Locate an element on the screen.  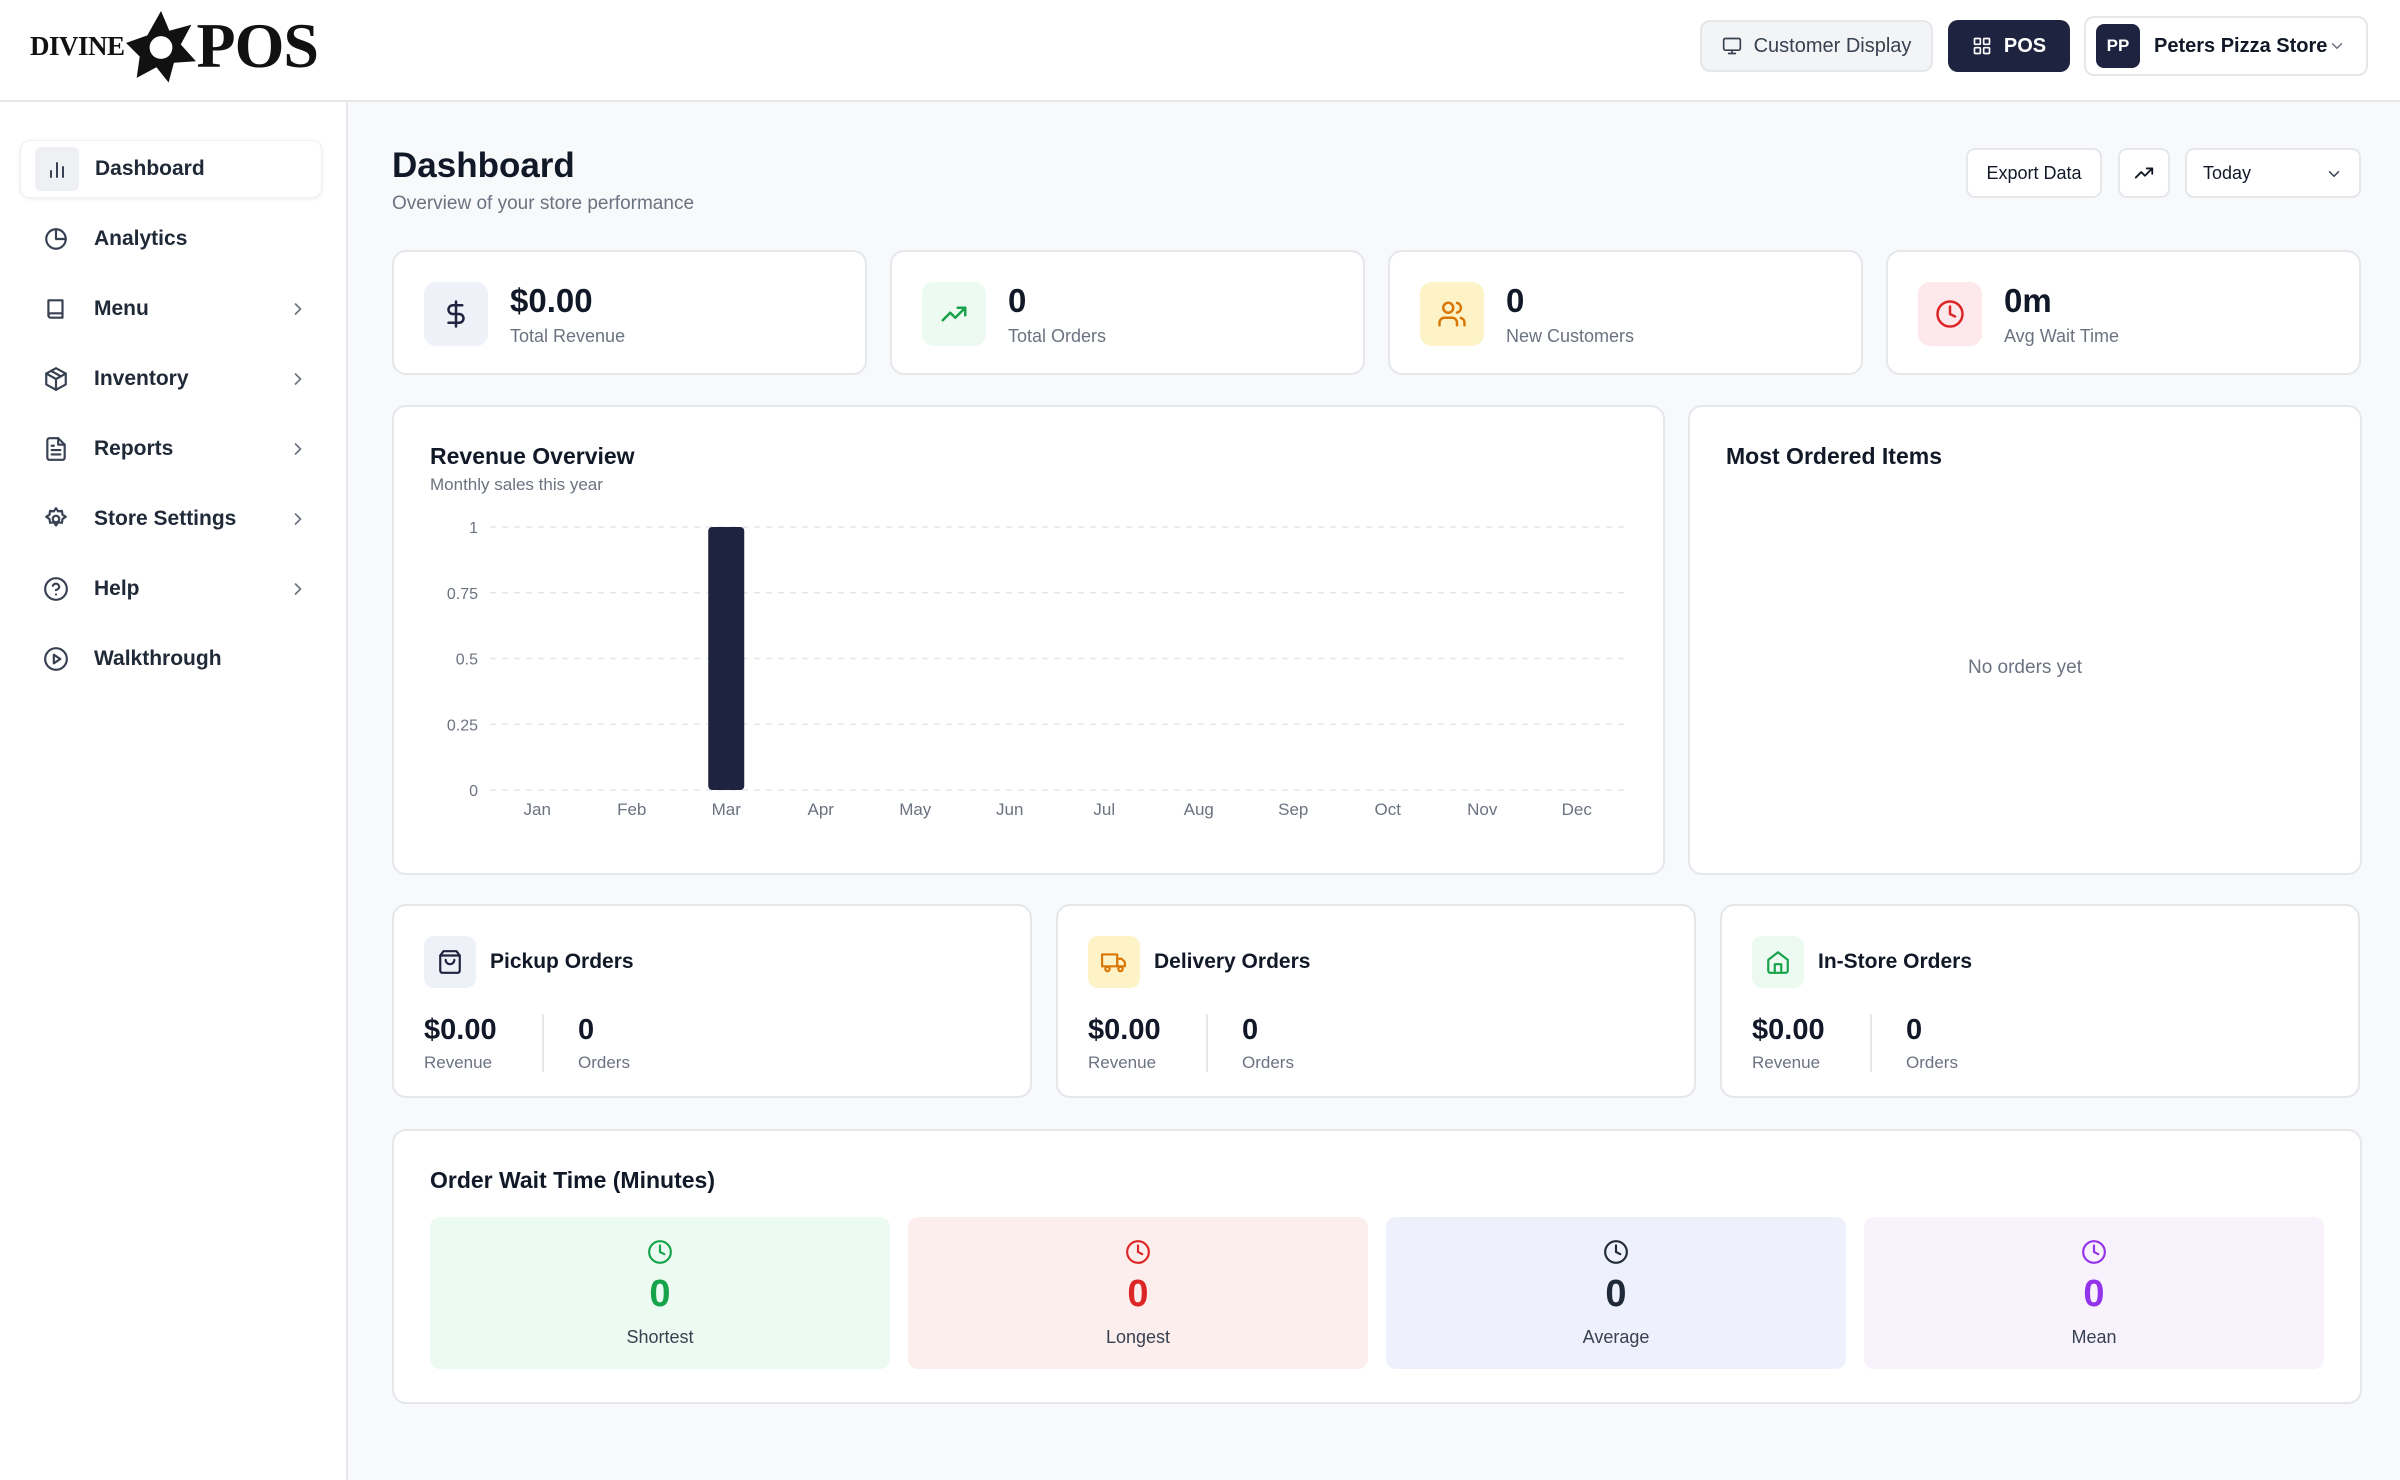
wait-tile-mean: 0 Mean is located at coordinates (2094, 1293).